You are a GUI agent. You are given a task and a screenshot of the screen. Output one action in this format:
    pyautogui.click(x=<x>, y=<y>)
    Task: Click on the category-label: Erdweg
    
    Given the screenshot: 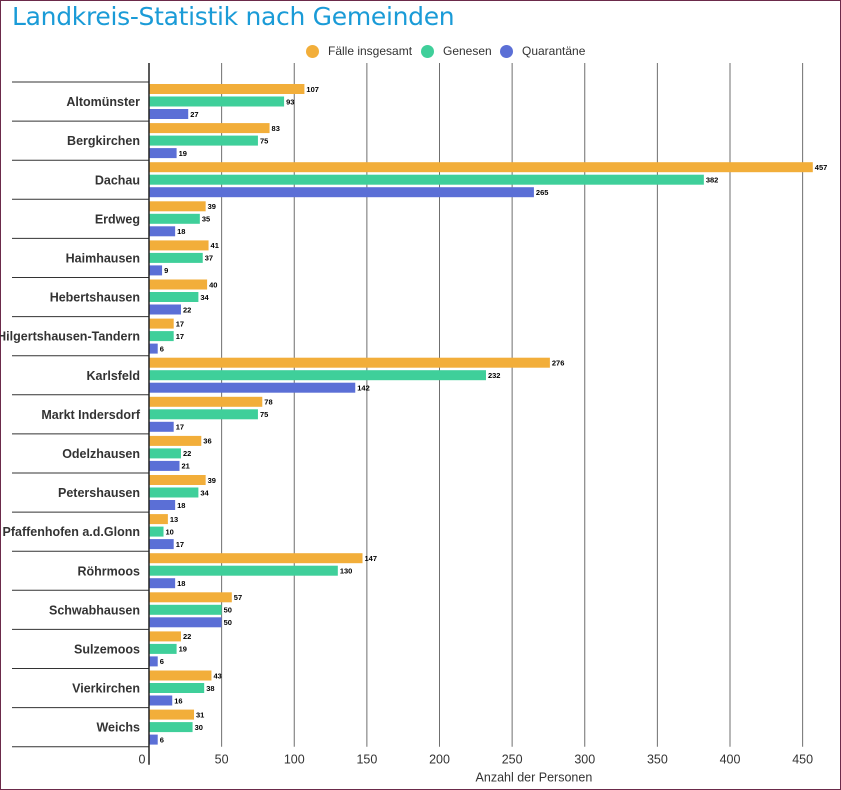 What is the action you would take?
    pyautogui.click(x=117, y=219)
    